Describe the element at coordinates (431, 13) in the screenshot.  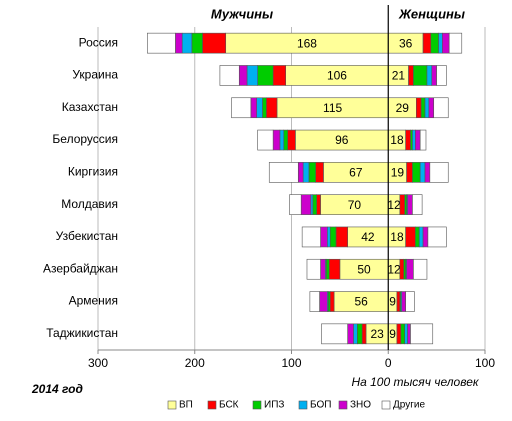
I see `women-title: Женщины` at that location.